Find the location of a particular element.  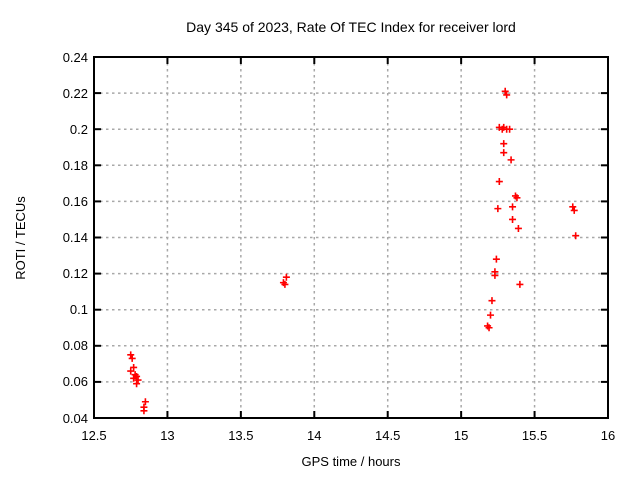

y-tick-label: 0.1 is located at coordinates (78, 310).